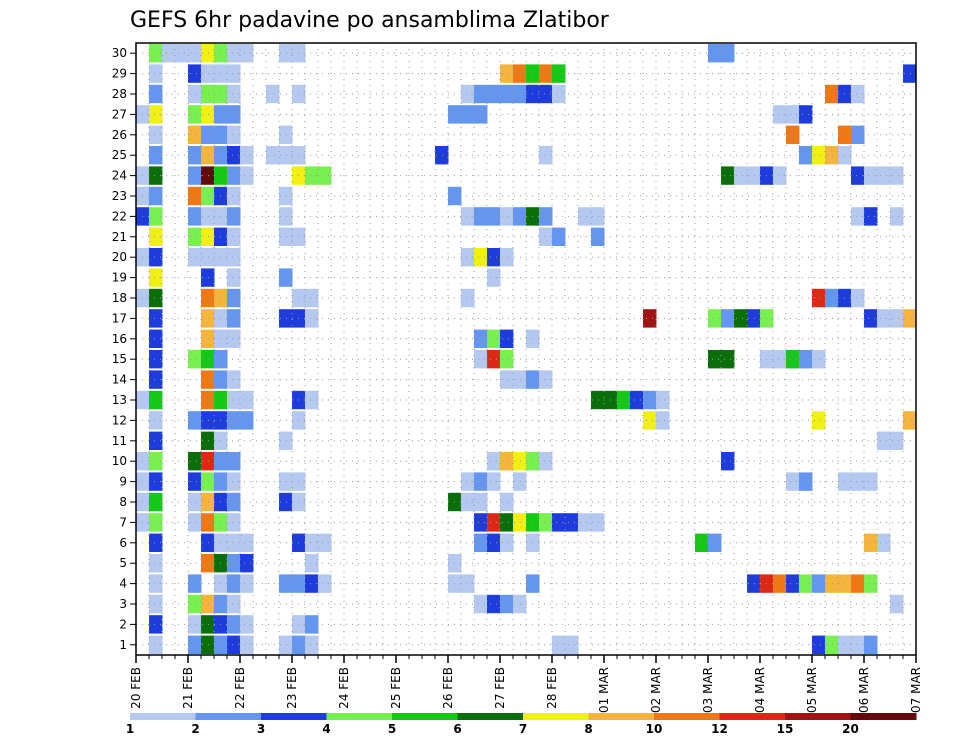 The width and height of the screenshot is (960, 742). I want to click on x-tick-label: 07 MAR, so click(916, 690).